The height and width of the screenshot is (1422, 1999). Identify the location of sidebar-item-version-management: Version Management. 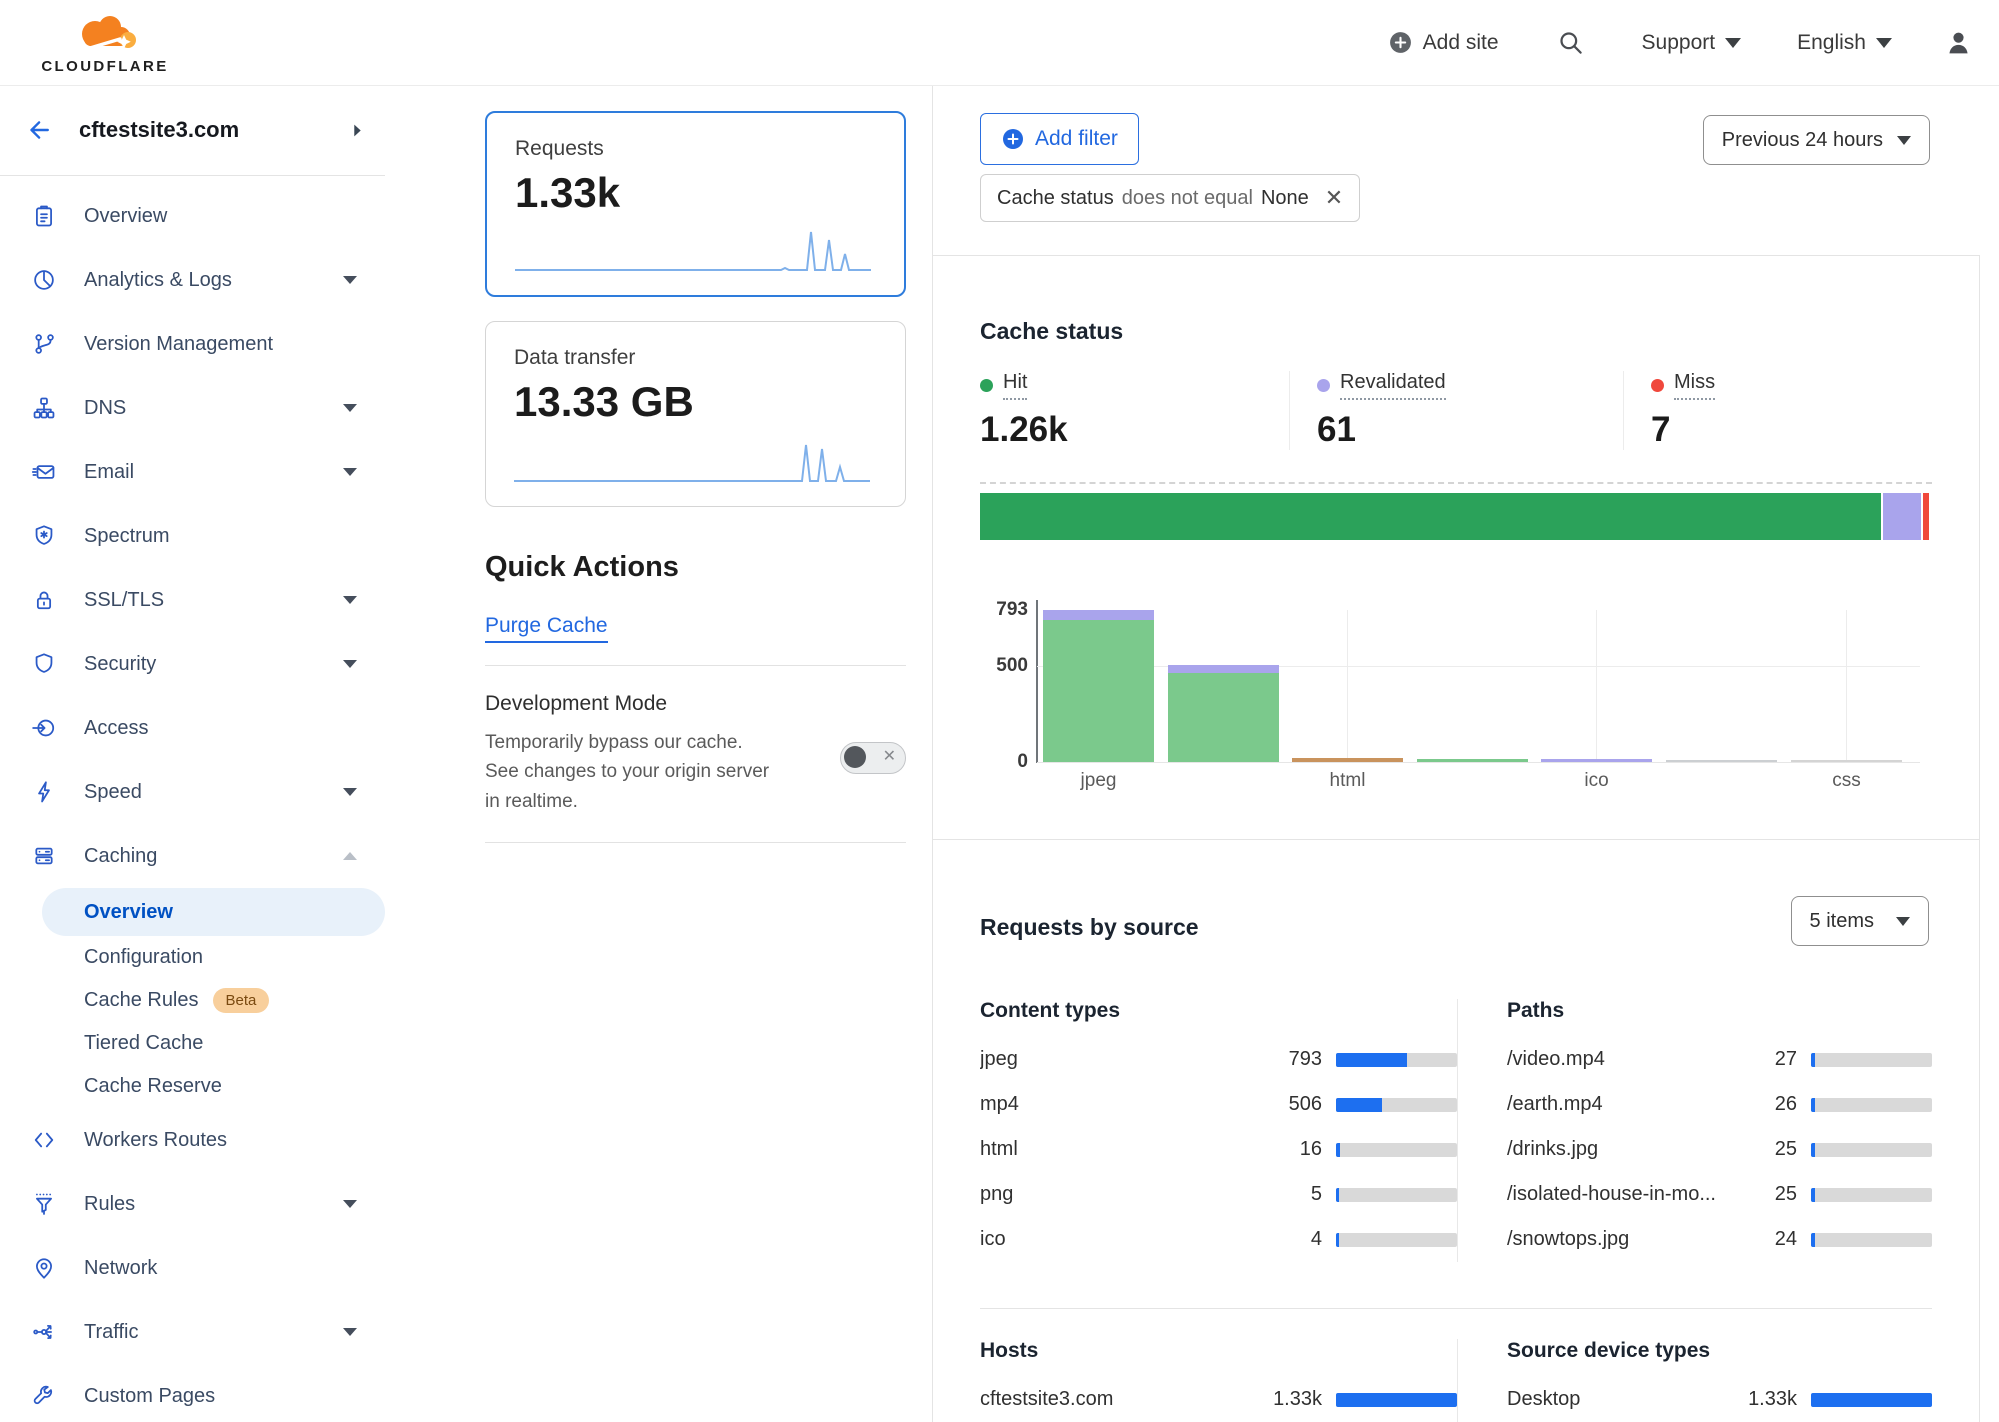
(192, 344).